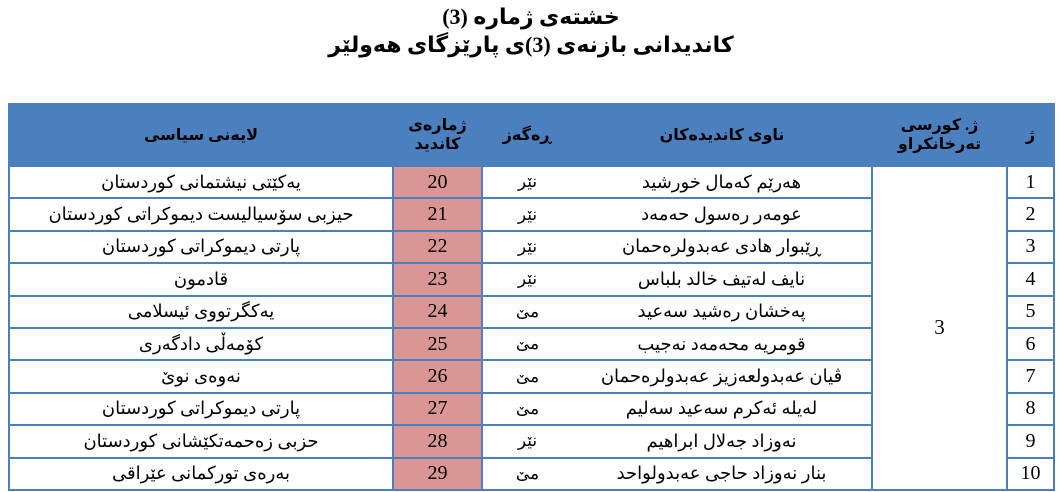 The image size is (1062, 492). I want to click on candidate-number-cell: 21, so click(437, 214).